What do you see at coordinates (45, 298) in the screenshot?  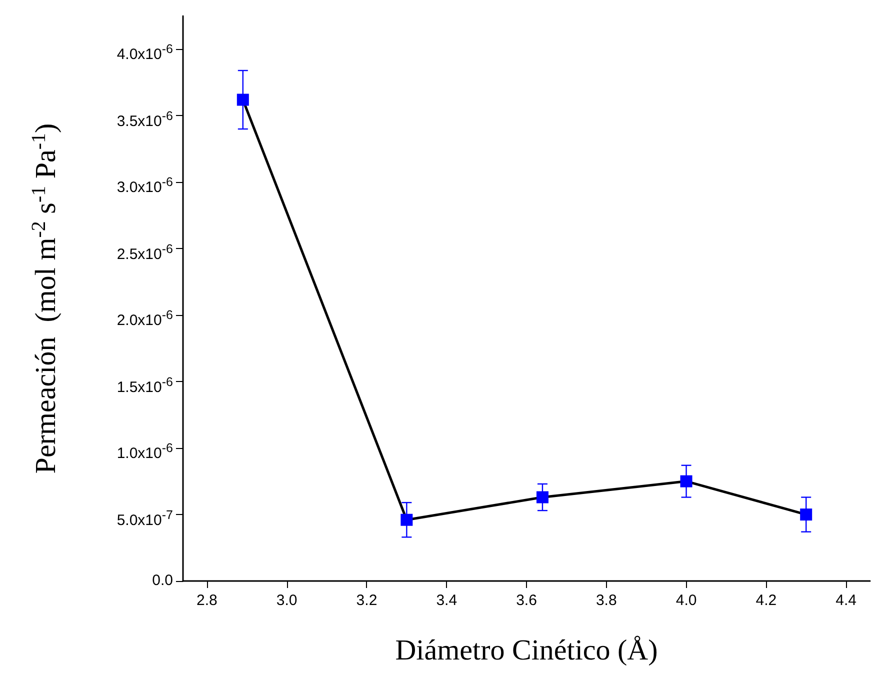 I see `y-axis-title: Permeación (mol m-2 s-1 Pa-1)` at bounding box center [45, 298].